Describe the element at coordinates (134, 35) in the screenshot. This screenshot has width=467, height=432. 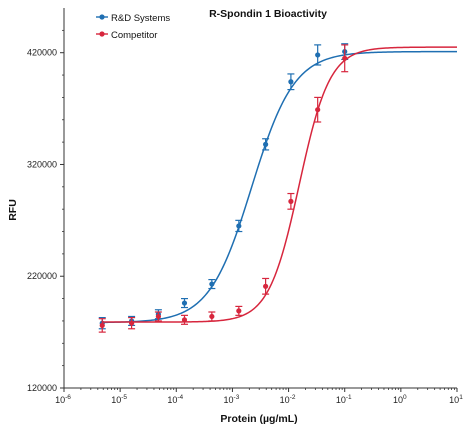
I see `legend-label-competitor: Competitor` at that location.